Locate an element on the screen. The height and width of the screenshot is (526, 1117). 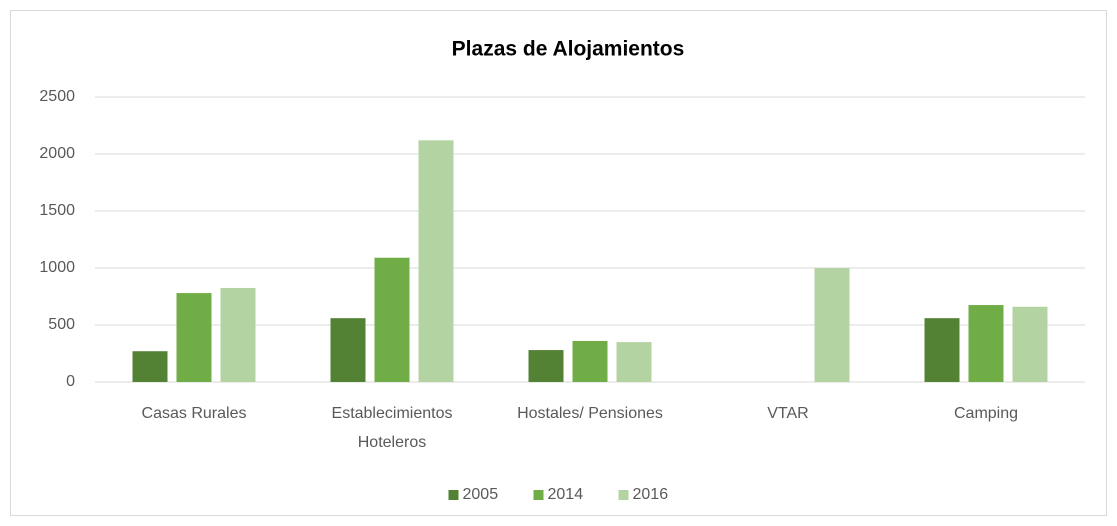
legend-label: 2016 is located at coordinates (651, 494).